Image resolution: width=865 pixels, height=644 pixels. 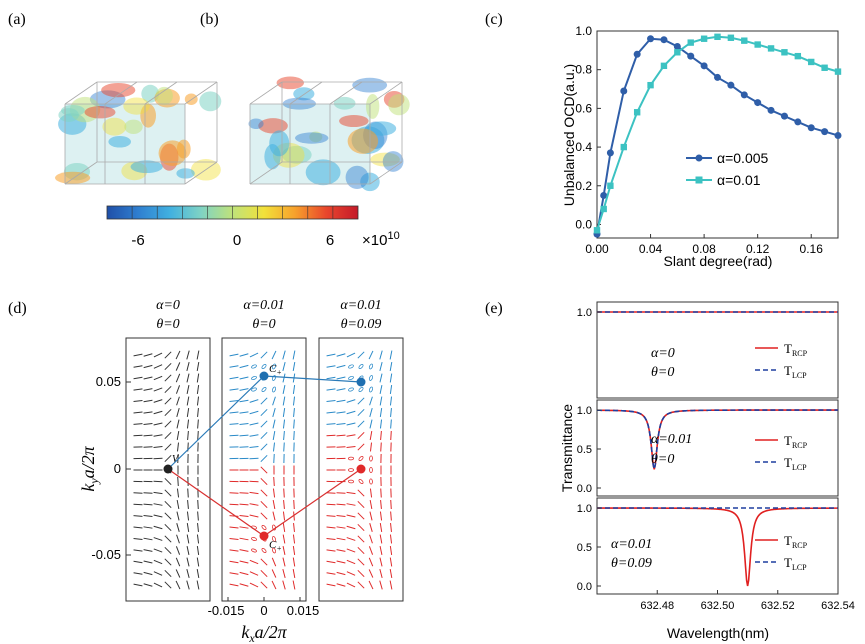 What do you see at coordinates (583, 70) in the screenshot?
I see `ytick-label: 0.8` at bounding box center [583, 70].